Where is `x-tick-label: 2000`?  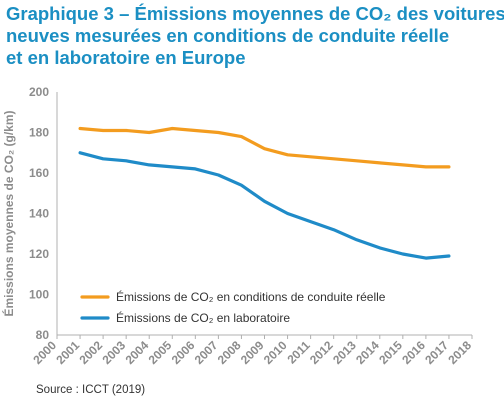 x-tick-label: 2000 is located at coordinates (44, 352).